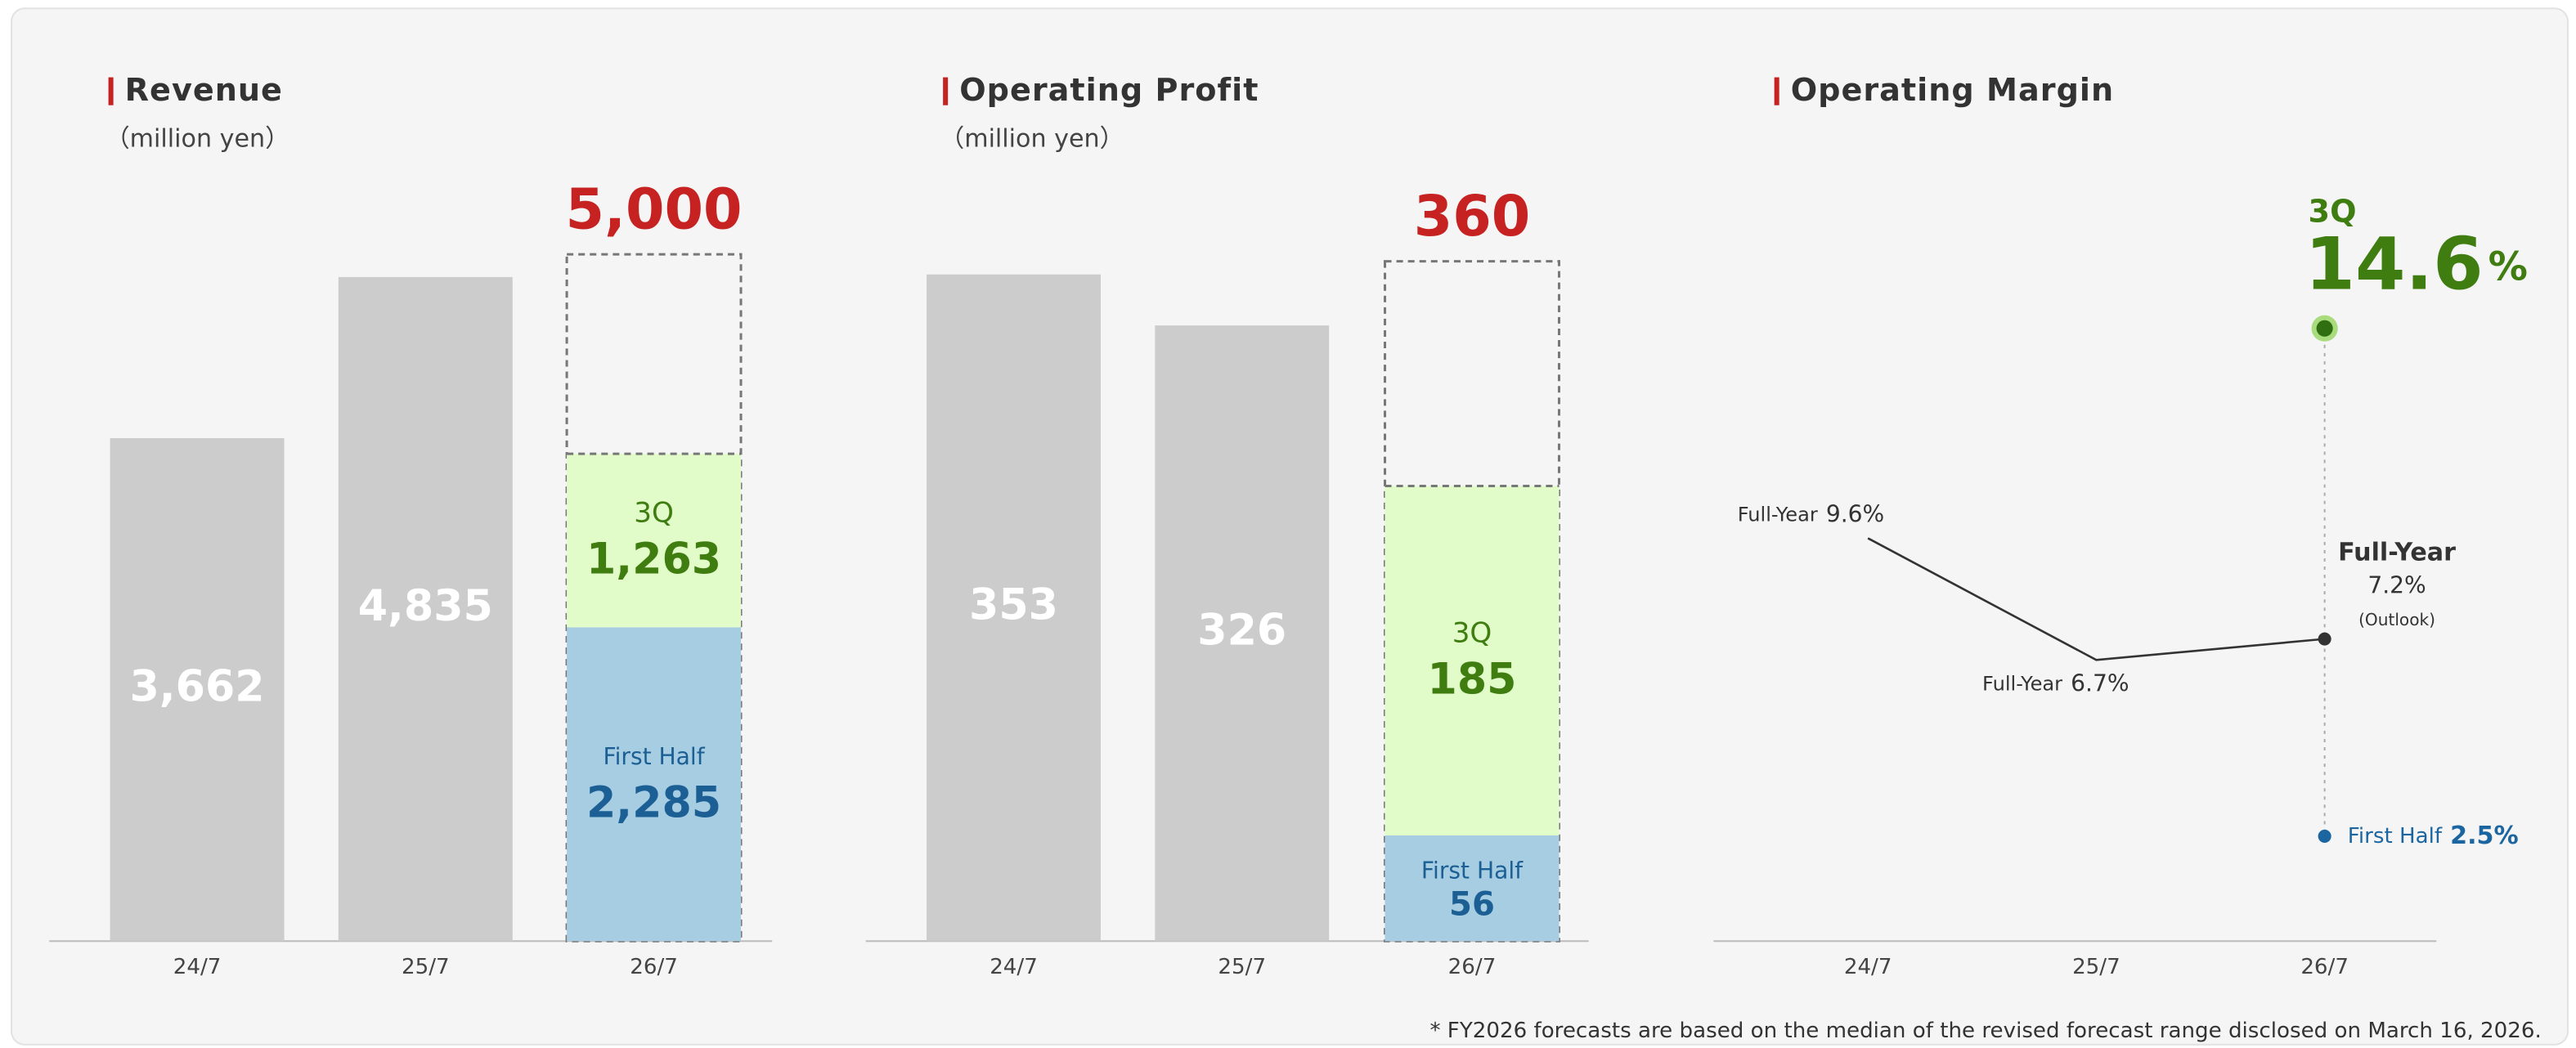 Image resolution: width=2576 pixels, height=1048 pixels. I want to click on bar-label: 353, so click(1013, 605).